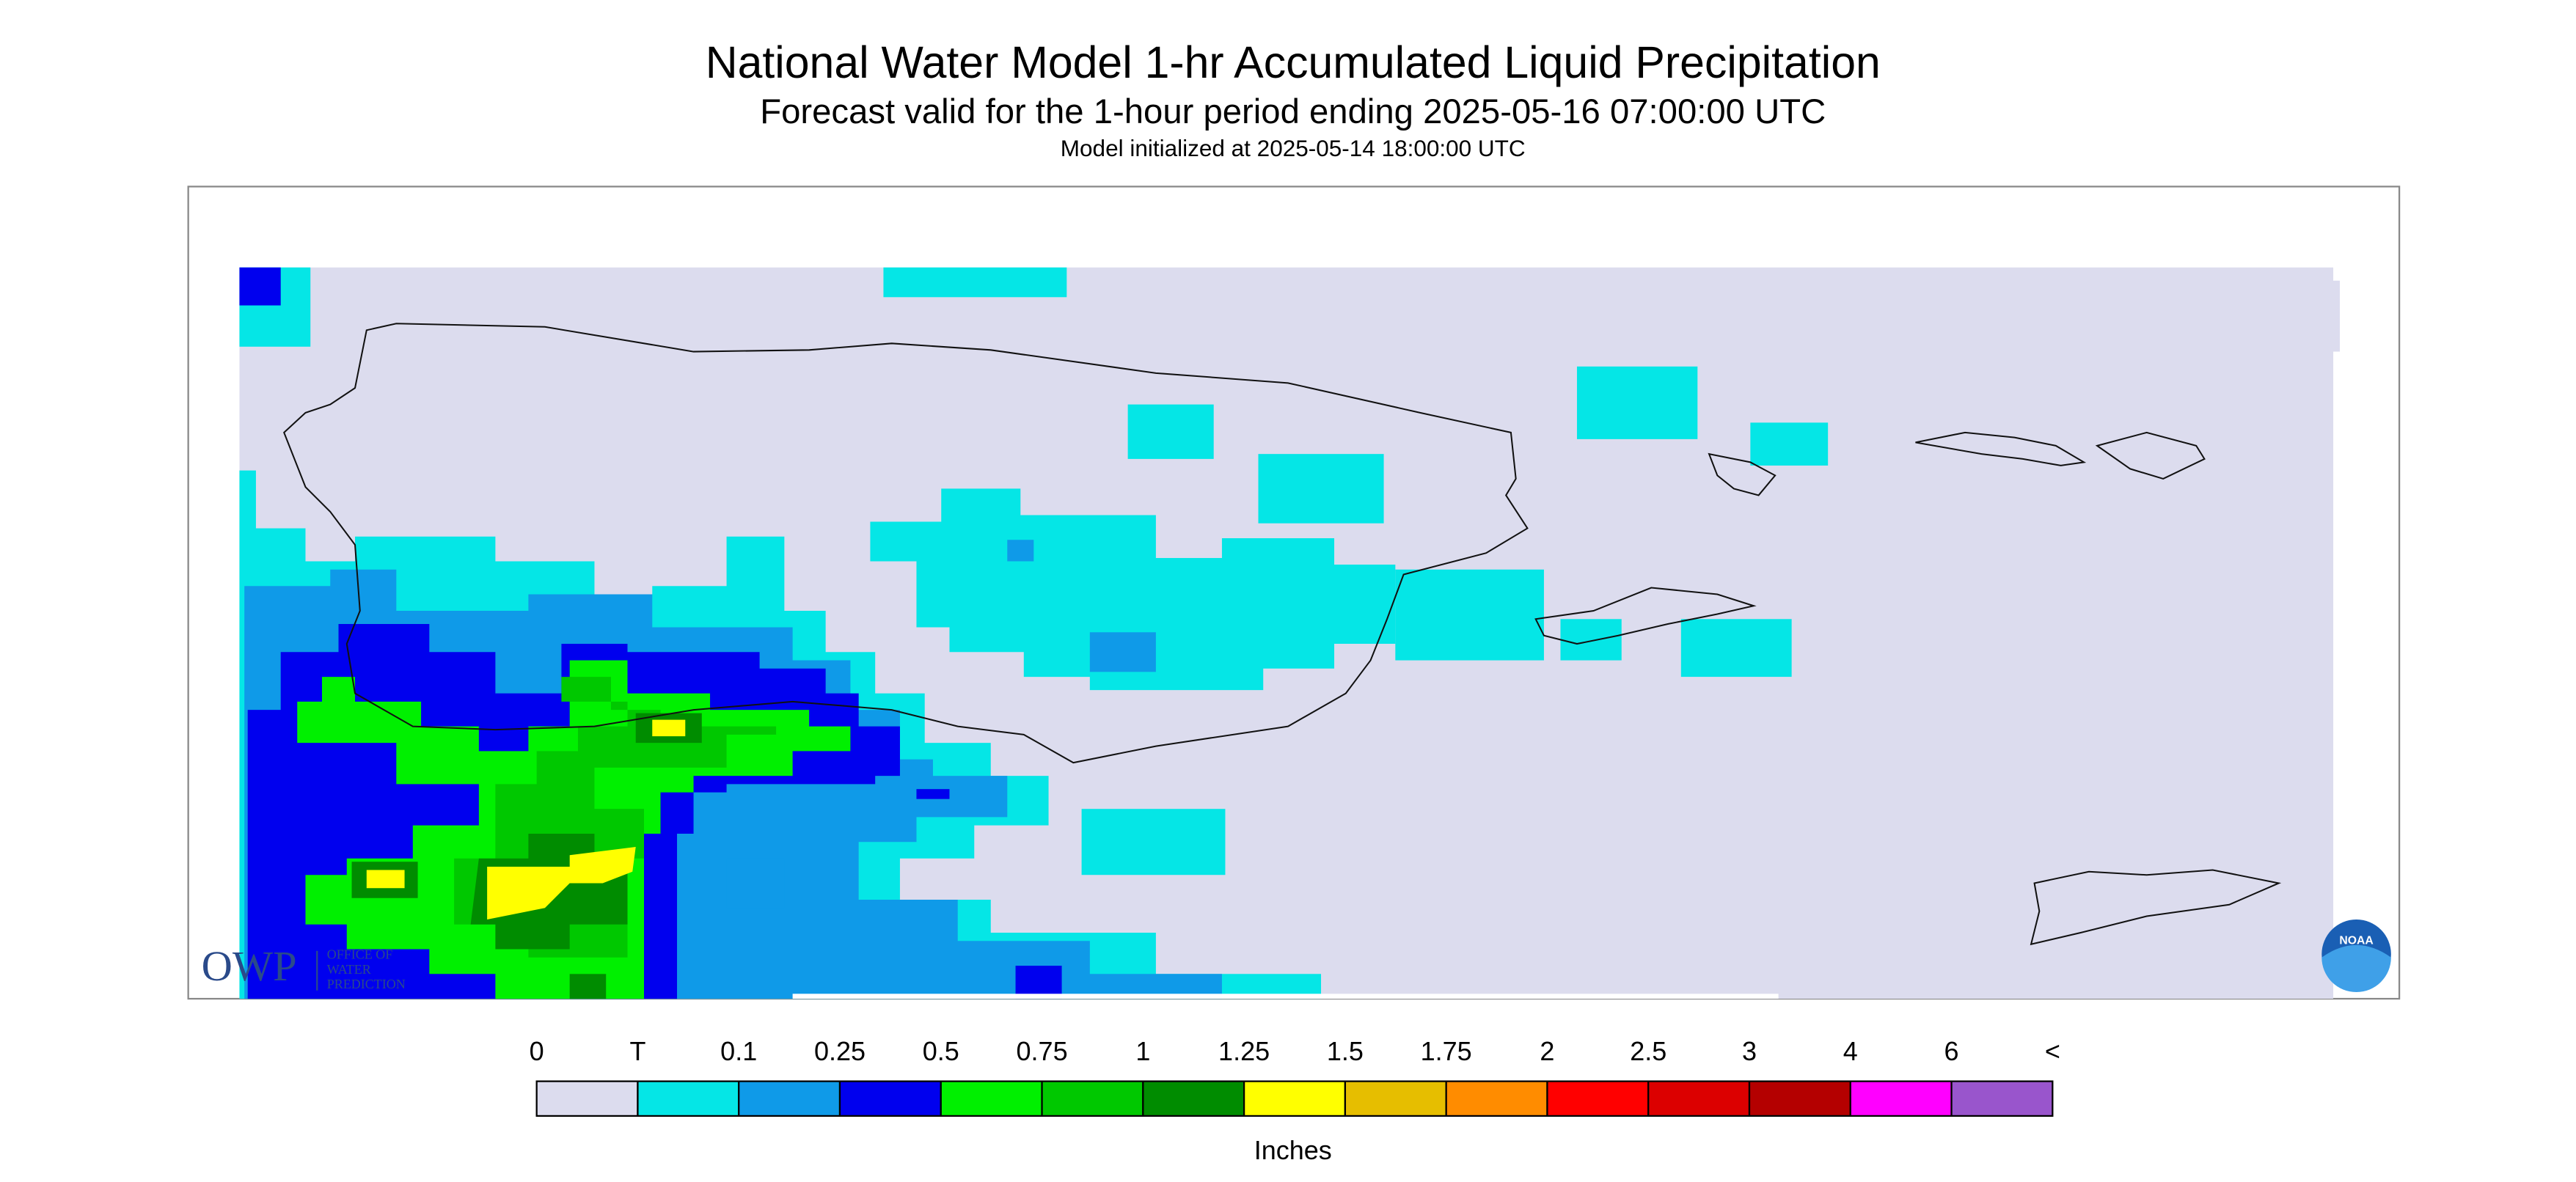 The image size is (2576, 1182). What do you see at coordinates (537, 1051) in the screenshot?
I see `legend-label: 0` at bounding box center [537, 1051].